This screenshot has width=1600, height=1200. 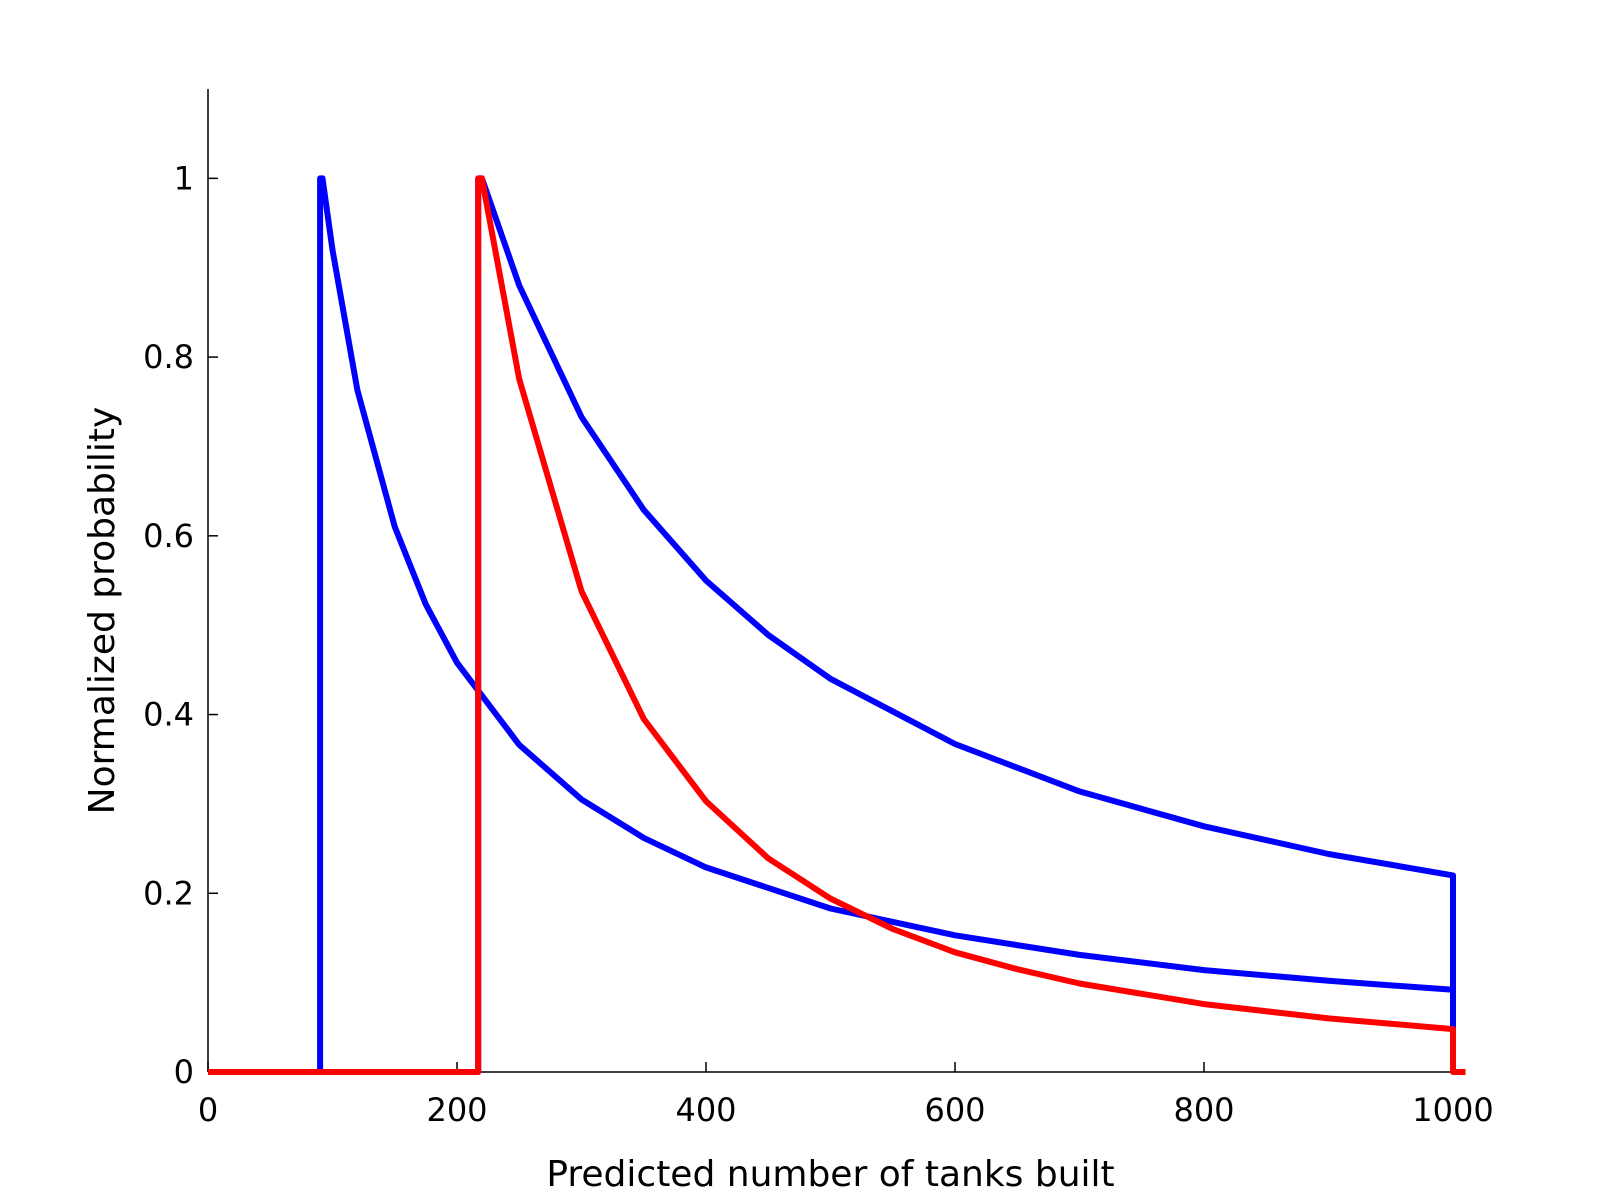 What do you see at coordinates (184, 178) in the screenshot?
I see `y-tick-label: 1` at bounding box center [184, 178].